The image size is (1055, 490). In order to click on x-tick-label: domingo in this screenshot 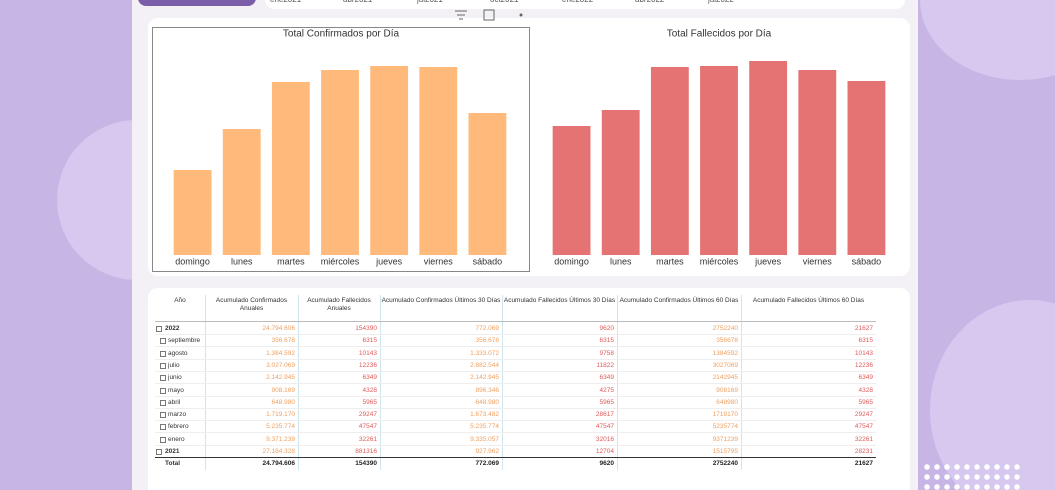, I will do `click(571, 261)`.